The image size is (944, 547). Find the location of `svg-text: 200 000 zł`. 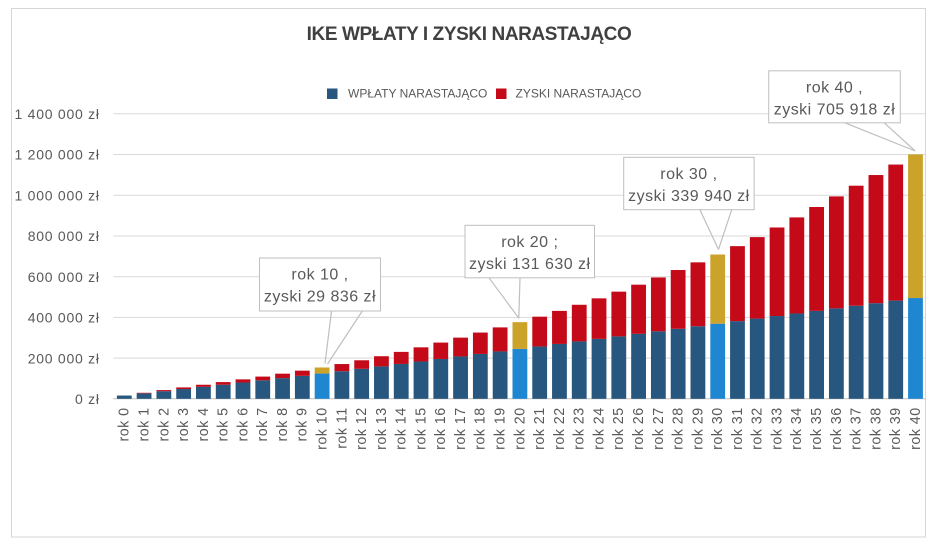

svg-text: 200 000 zł is located at coordinates (64, 358).